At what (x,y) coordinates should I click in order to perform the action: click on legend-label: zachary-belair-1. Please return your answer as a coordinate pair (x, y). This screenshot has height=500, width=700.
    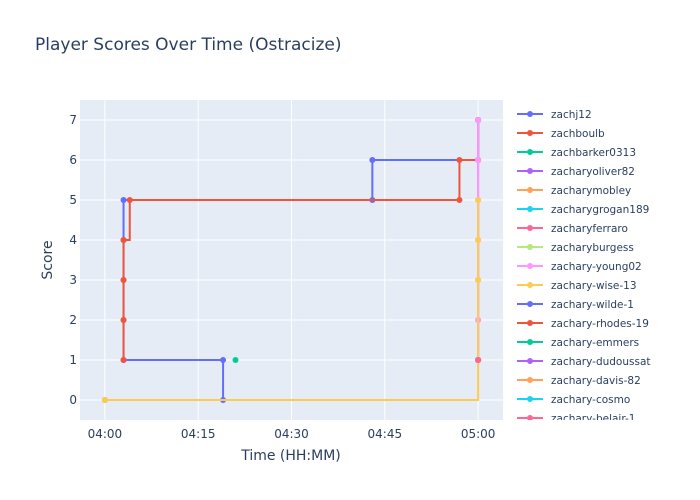
    Looking at the image, I should click on (593, 419).